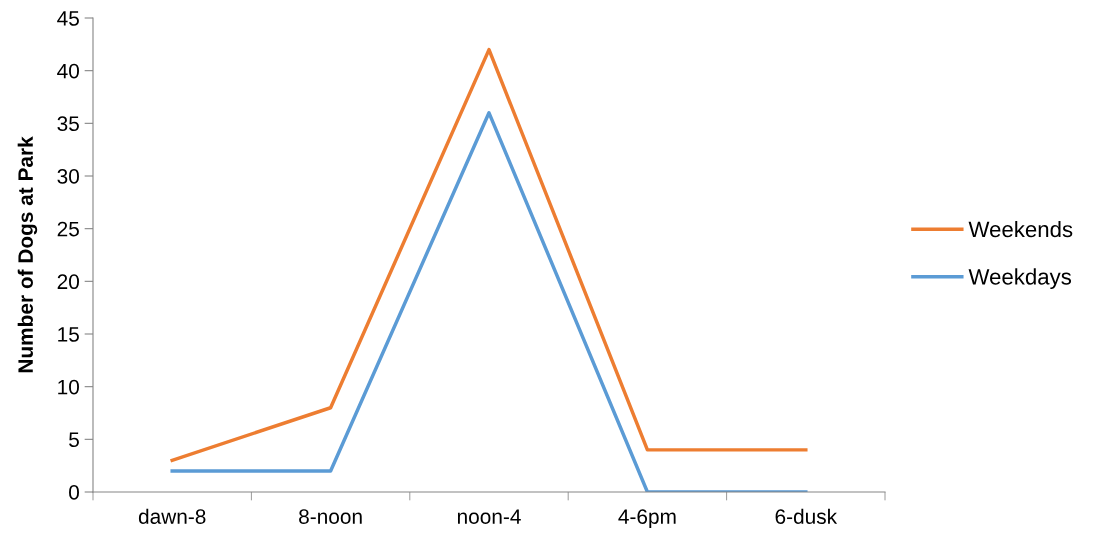  What do you see at coordinates (68, 282) in the screenshot?
I see `y-tick-label: 20` at bounding box center [68, 282].